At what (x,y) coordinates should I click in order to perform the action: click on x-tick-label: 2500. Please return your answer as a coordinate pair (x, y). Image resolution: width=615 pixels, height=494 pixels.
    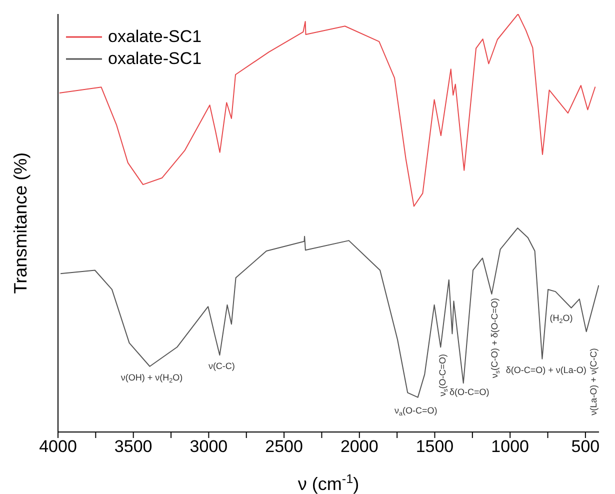
    Looking at the image, I should click on (284, 446).